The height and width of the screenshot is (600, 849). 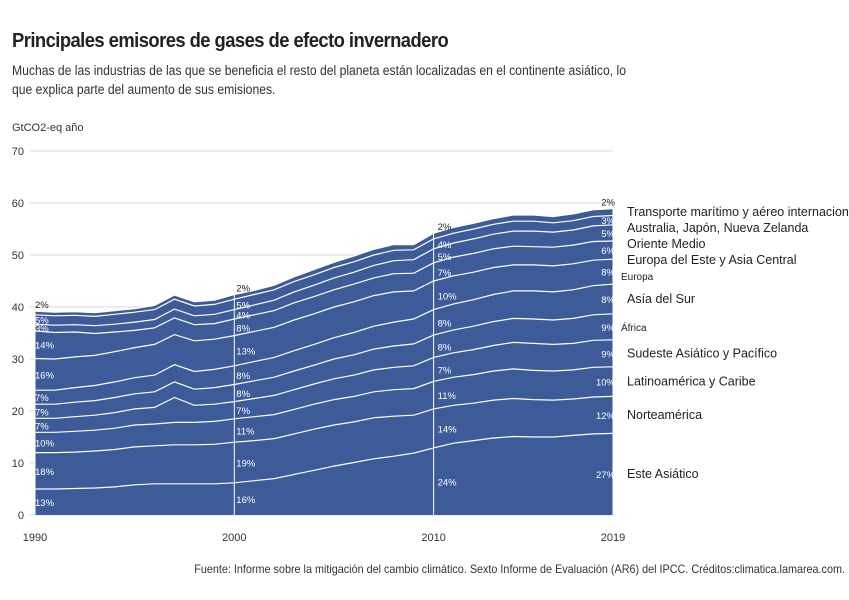 I want to click on y-tick-label: 50, so click(x=18, y=256).